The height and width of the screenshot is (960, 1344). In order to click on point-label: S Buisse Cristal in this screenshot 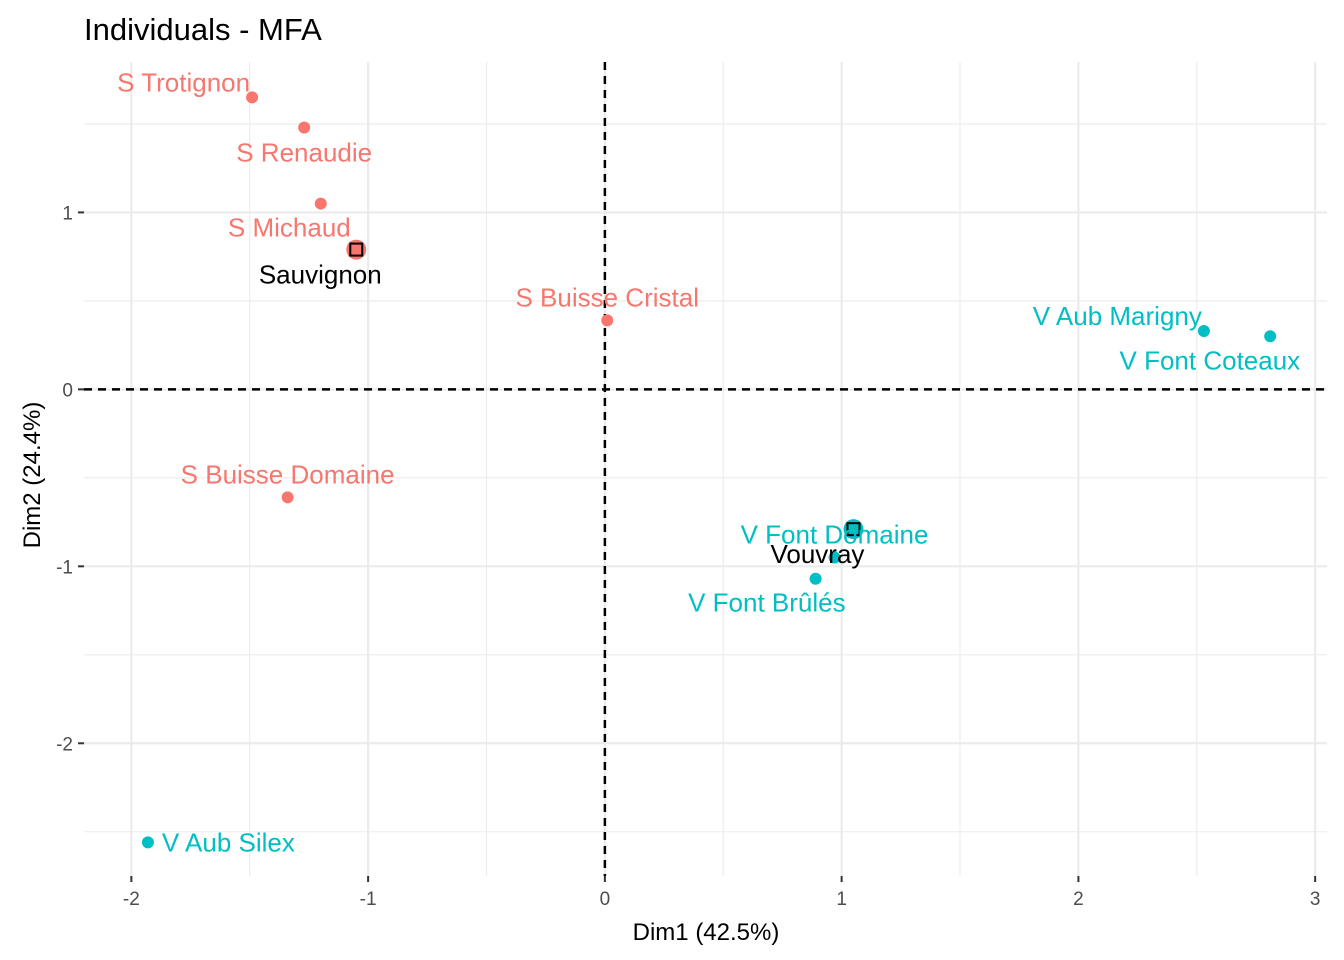, I will do `click(607, 297)`.